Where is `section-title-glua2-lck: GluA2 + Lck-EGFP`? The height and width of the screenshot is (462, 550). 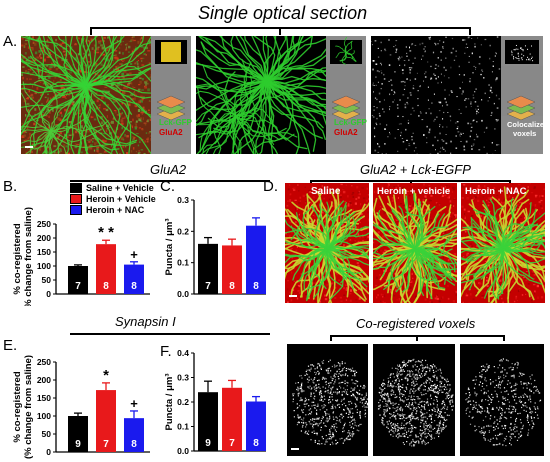
section-title-glua2-lck: GluA2 + Lck-EGFP is located at coordinates (415, 169).